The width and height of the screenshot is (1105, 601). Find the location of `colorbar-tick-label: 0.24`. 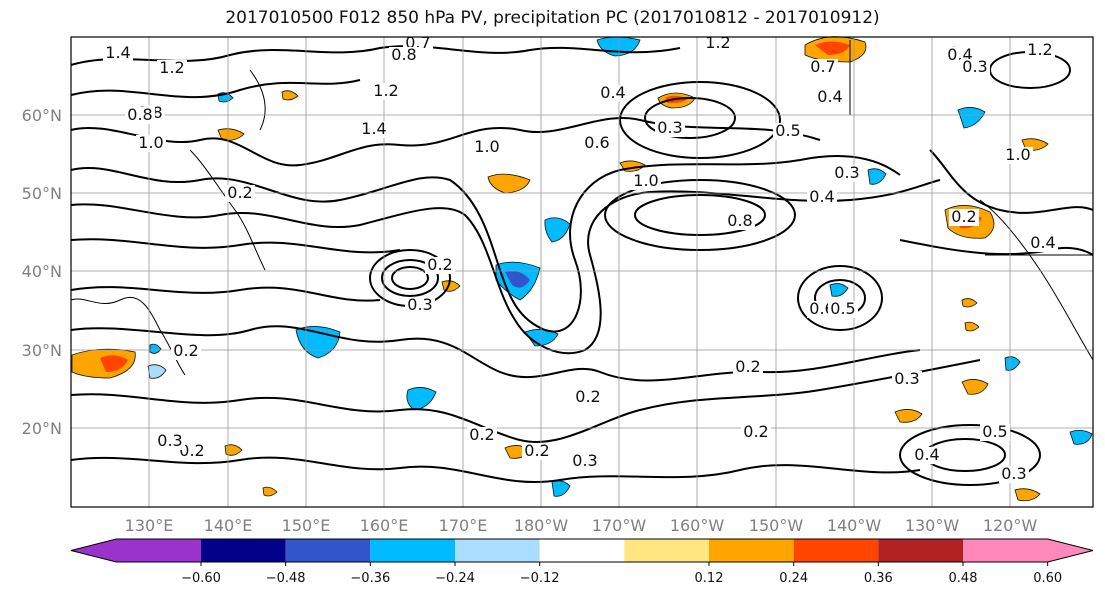

colorbar-tick-label: 0.24 is located at coordinates (793, 578).